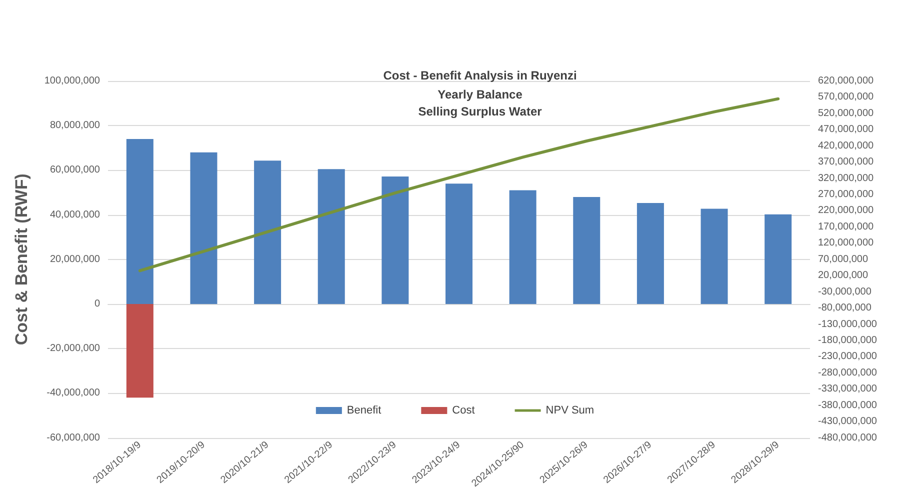 The width and height of the screenshot is (910, 491). I want to click on y-axis-title: Cost & Benefit (RWF), so click(21, 260).